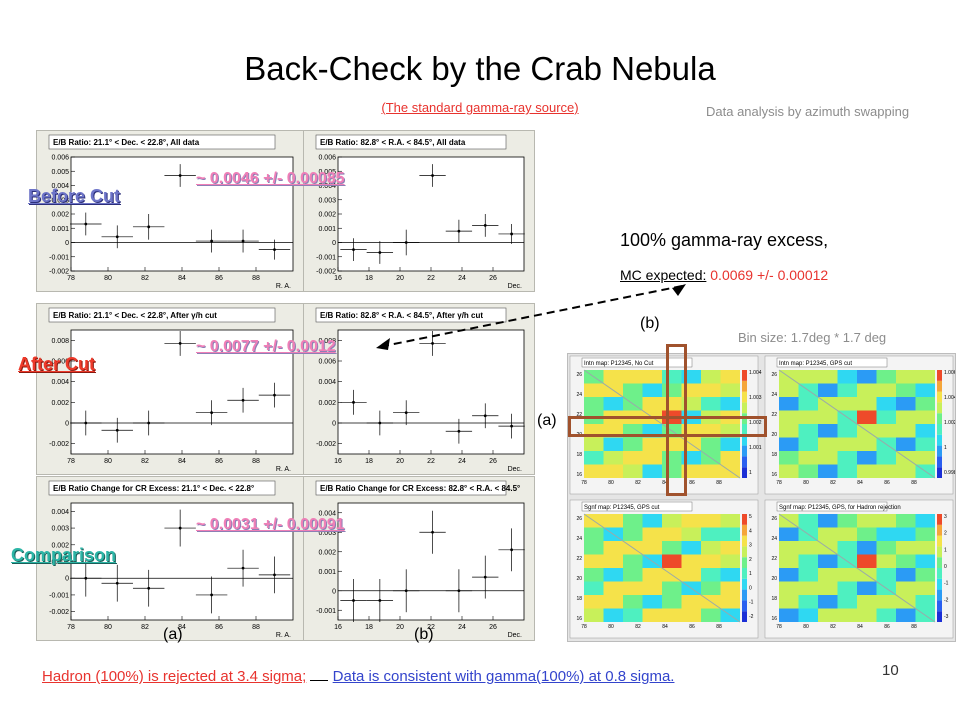  I want to click on x-tick-label: 88, so click(256, 627).